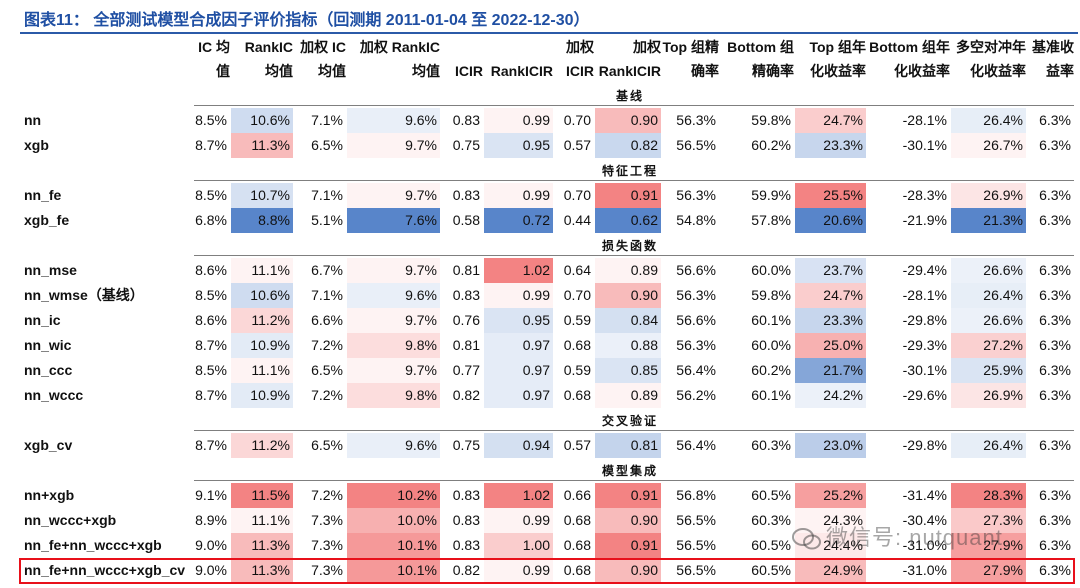 This screenshot has width=1080, height=588. I want to click on table-cell: 11.5%, so click(262, 495).